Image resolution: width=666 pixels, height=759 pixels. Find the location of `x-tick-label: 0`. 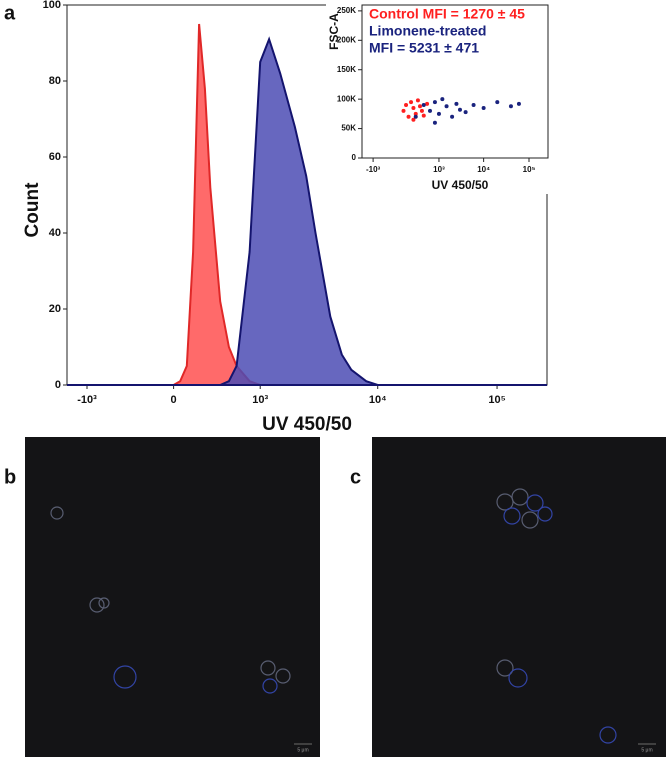

x-tick-label: 0 is located at coordinates (174, 400).